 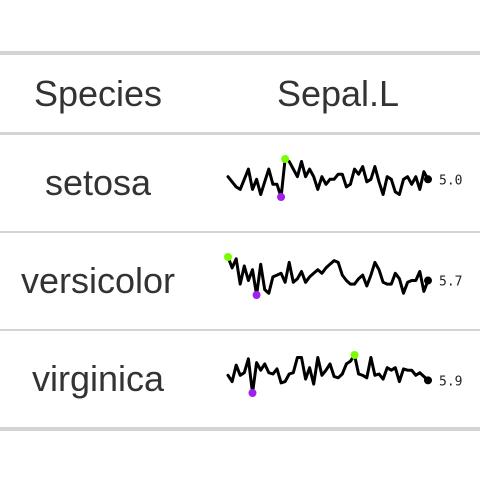 I want to click on last-value-label: 5.9, so click(x=450, y=381).